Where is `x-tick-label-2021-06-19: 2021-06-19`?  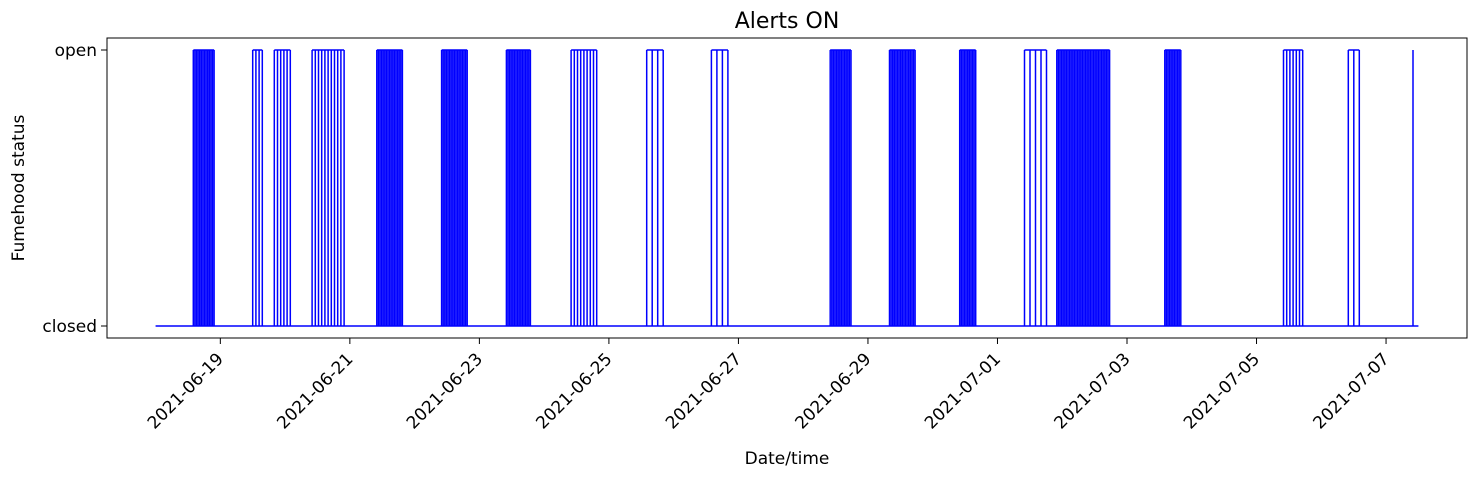
x-tick-label-2021-06-19: 2021-06-19 is located at coordinates (186, 391).